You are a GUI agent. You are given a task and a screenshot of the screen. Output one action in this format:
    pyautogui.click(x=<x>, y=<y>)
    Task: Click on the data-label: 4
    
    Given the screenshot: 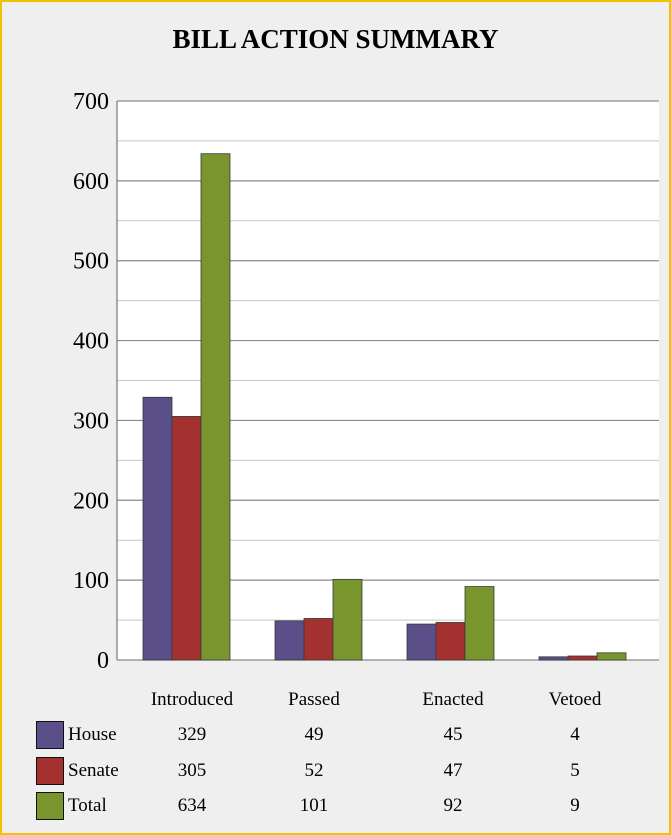 What is the action you would take?
    pyautogui.click(x=575, y=734)
    